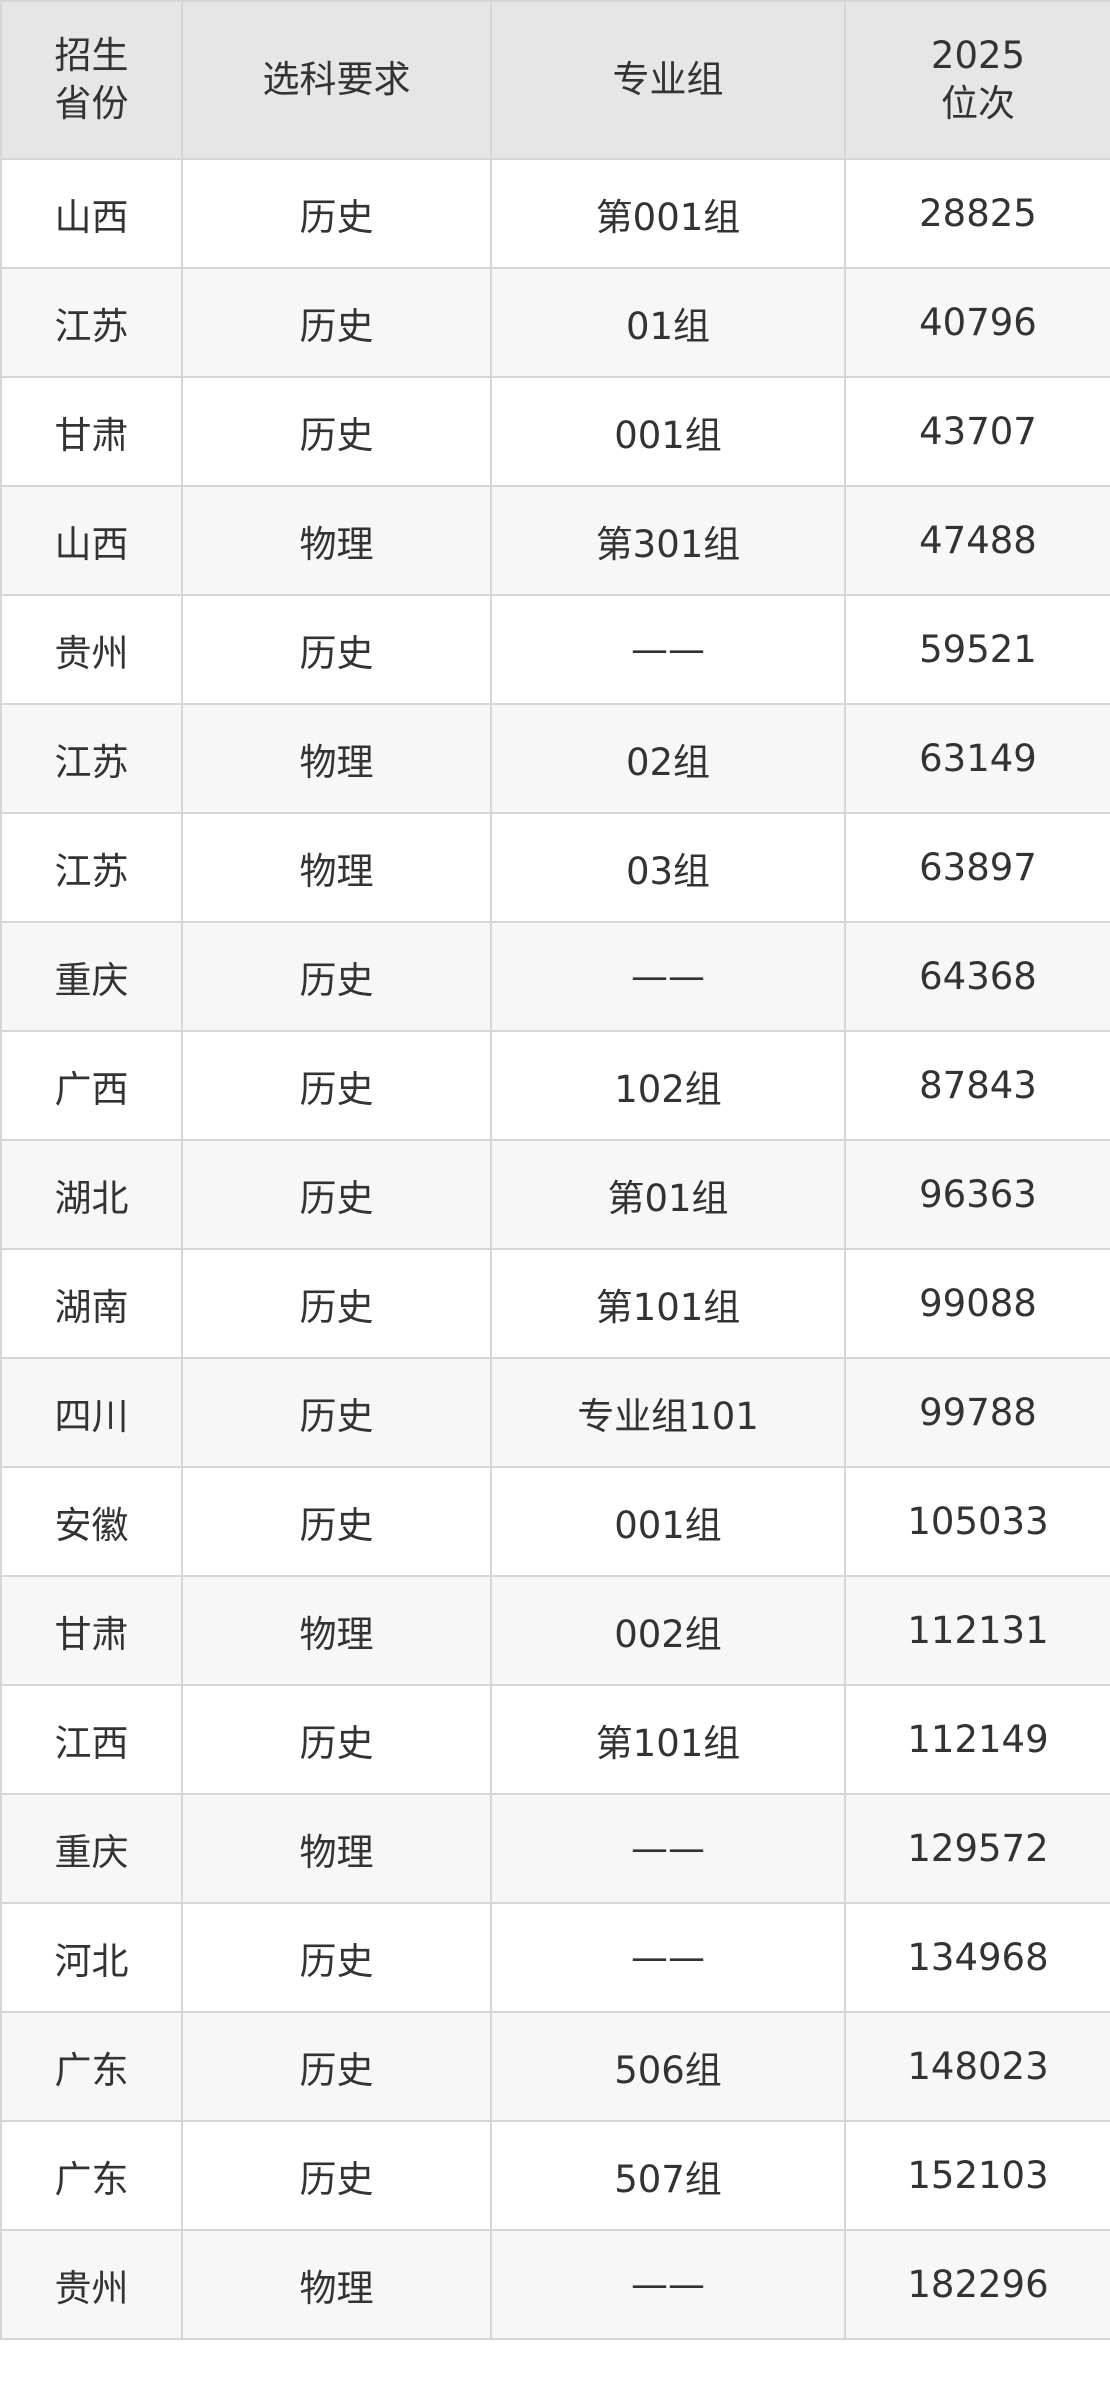  What do you see at coordinates (668, 1085) in the screenshot?
I see `cell-group: 102组` at bounding box center [668, 1085].